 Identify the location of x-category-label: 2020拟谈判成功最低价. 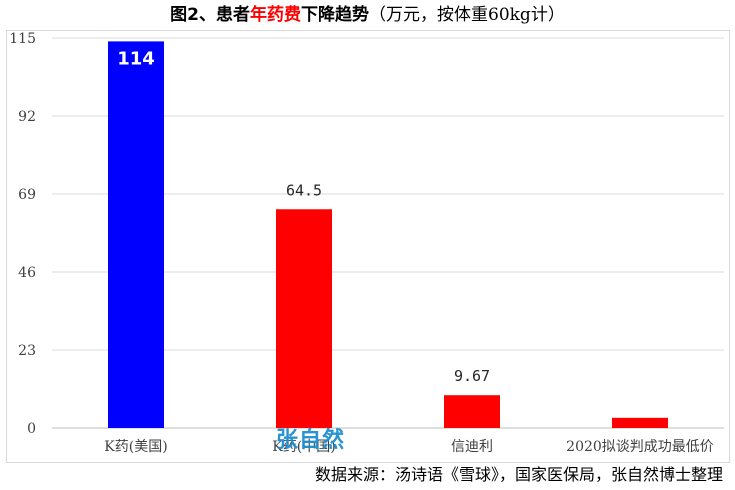
(640, 447).